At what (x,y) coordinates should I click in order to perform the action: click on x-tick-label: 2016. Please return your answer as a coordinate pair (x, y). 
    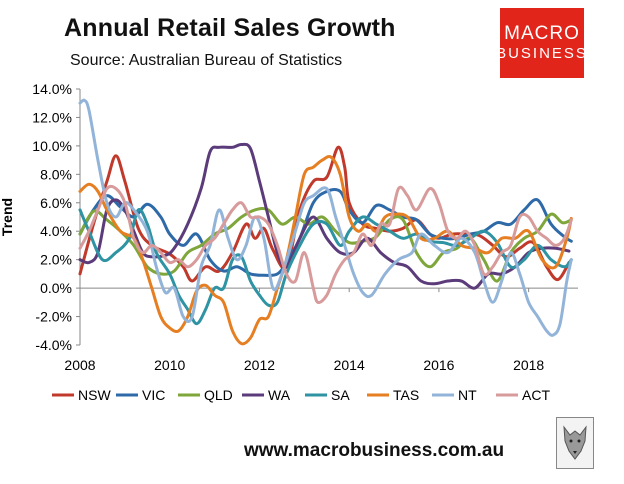
    Looking at the image, I should click on (438, 365).